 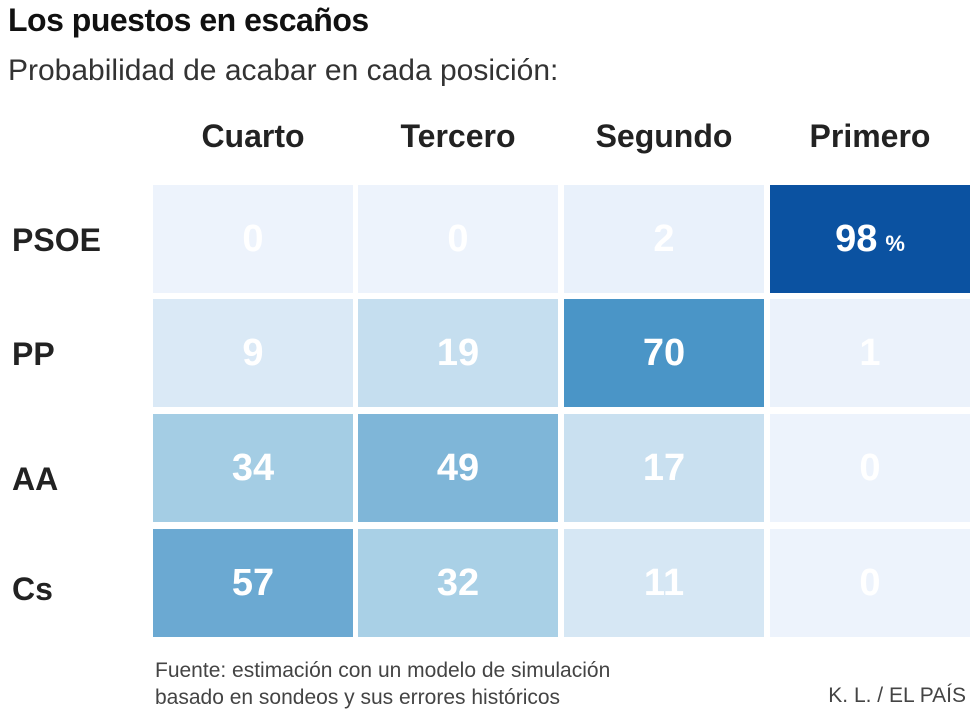 I want to click on heatmap-cell-pp-cuarto: 9, so click(x=253, y=353).